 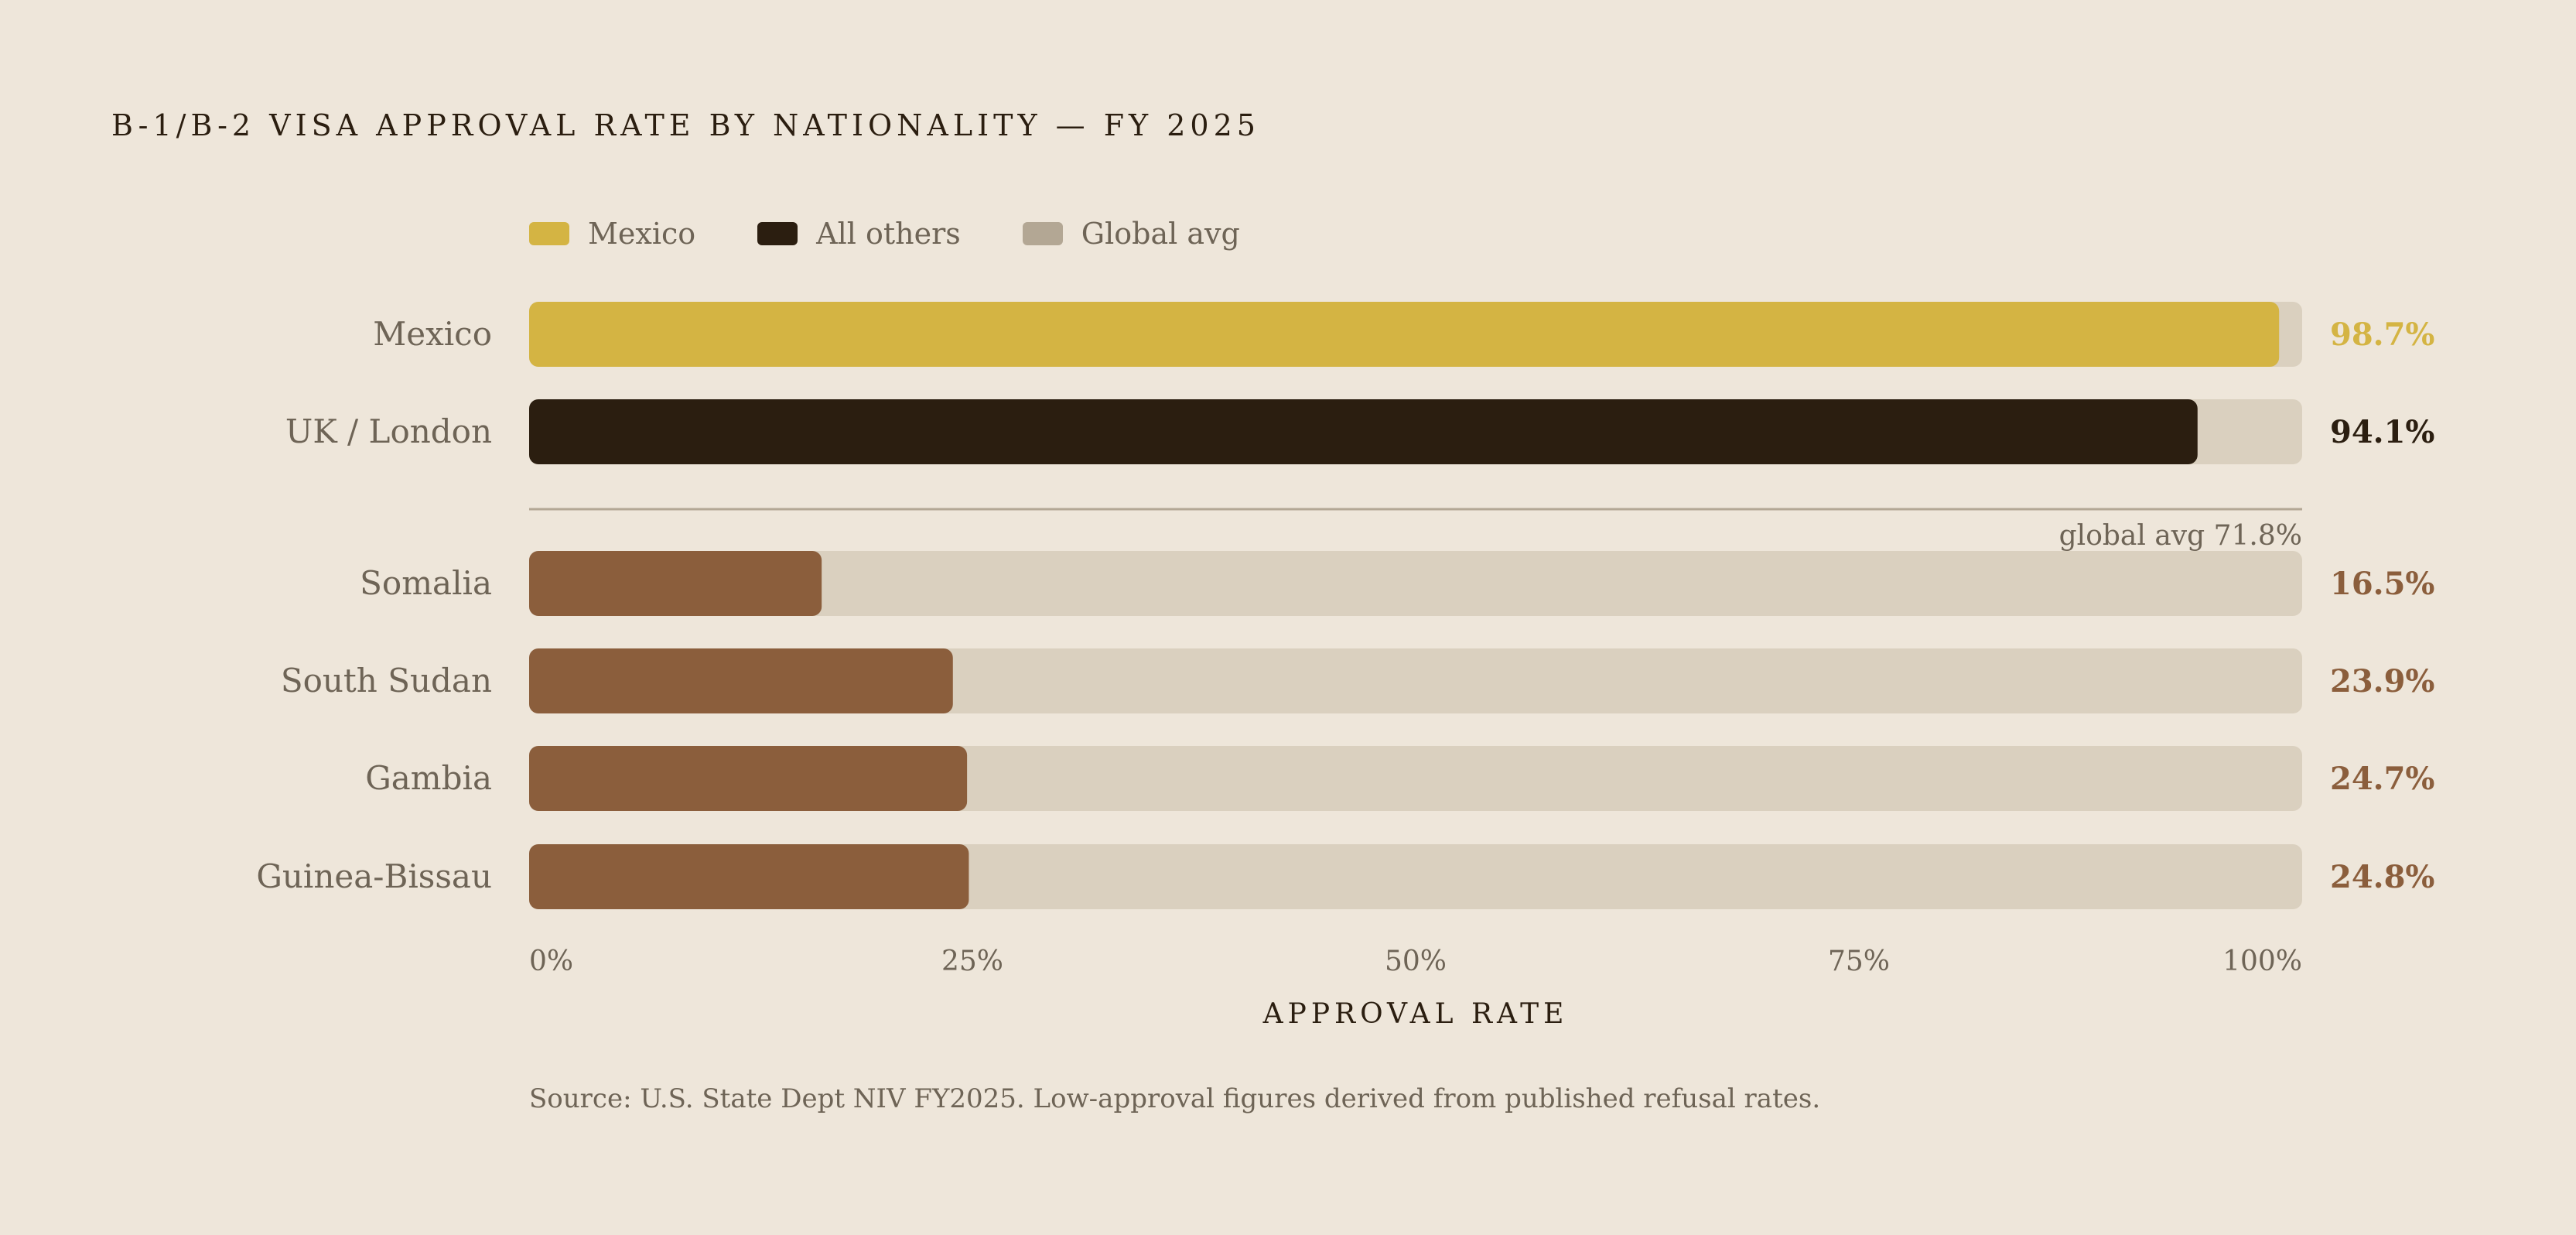 What do you see at coordinates (388, 431) in the screenshot?
I see `category-label-uk-london: UK / London` at bounding box center [388, 431].